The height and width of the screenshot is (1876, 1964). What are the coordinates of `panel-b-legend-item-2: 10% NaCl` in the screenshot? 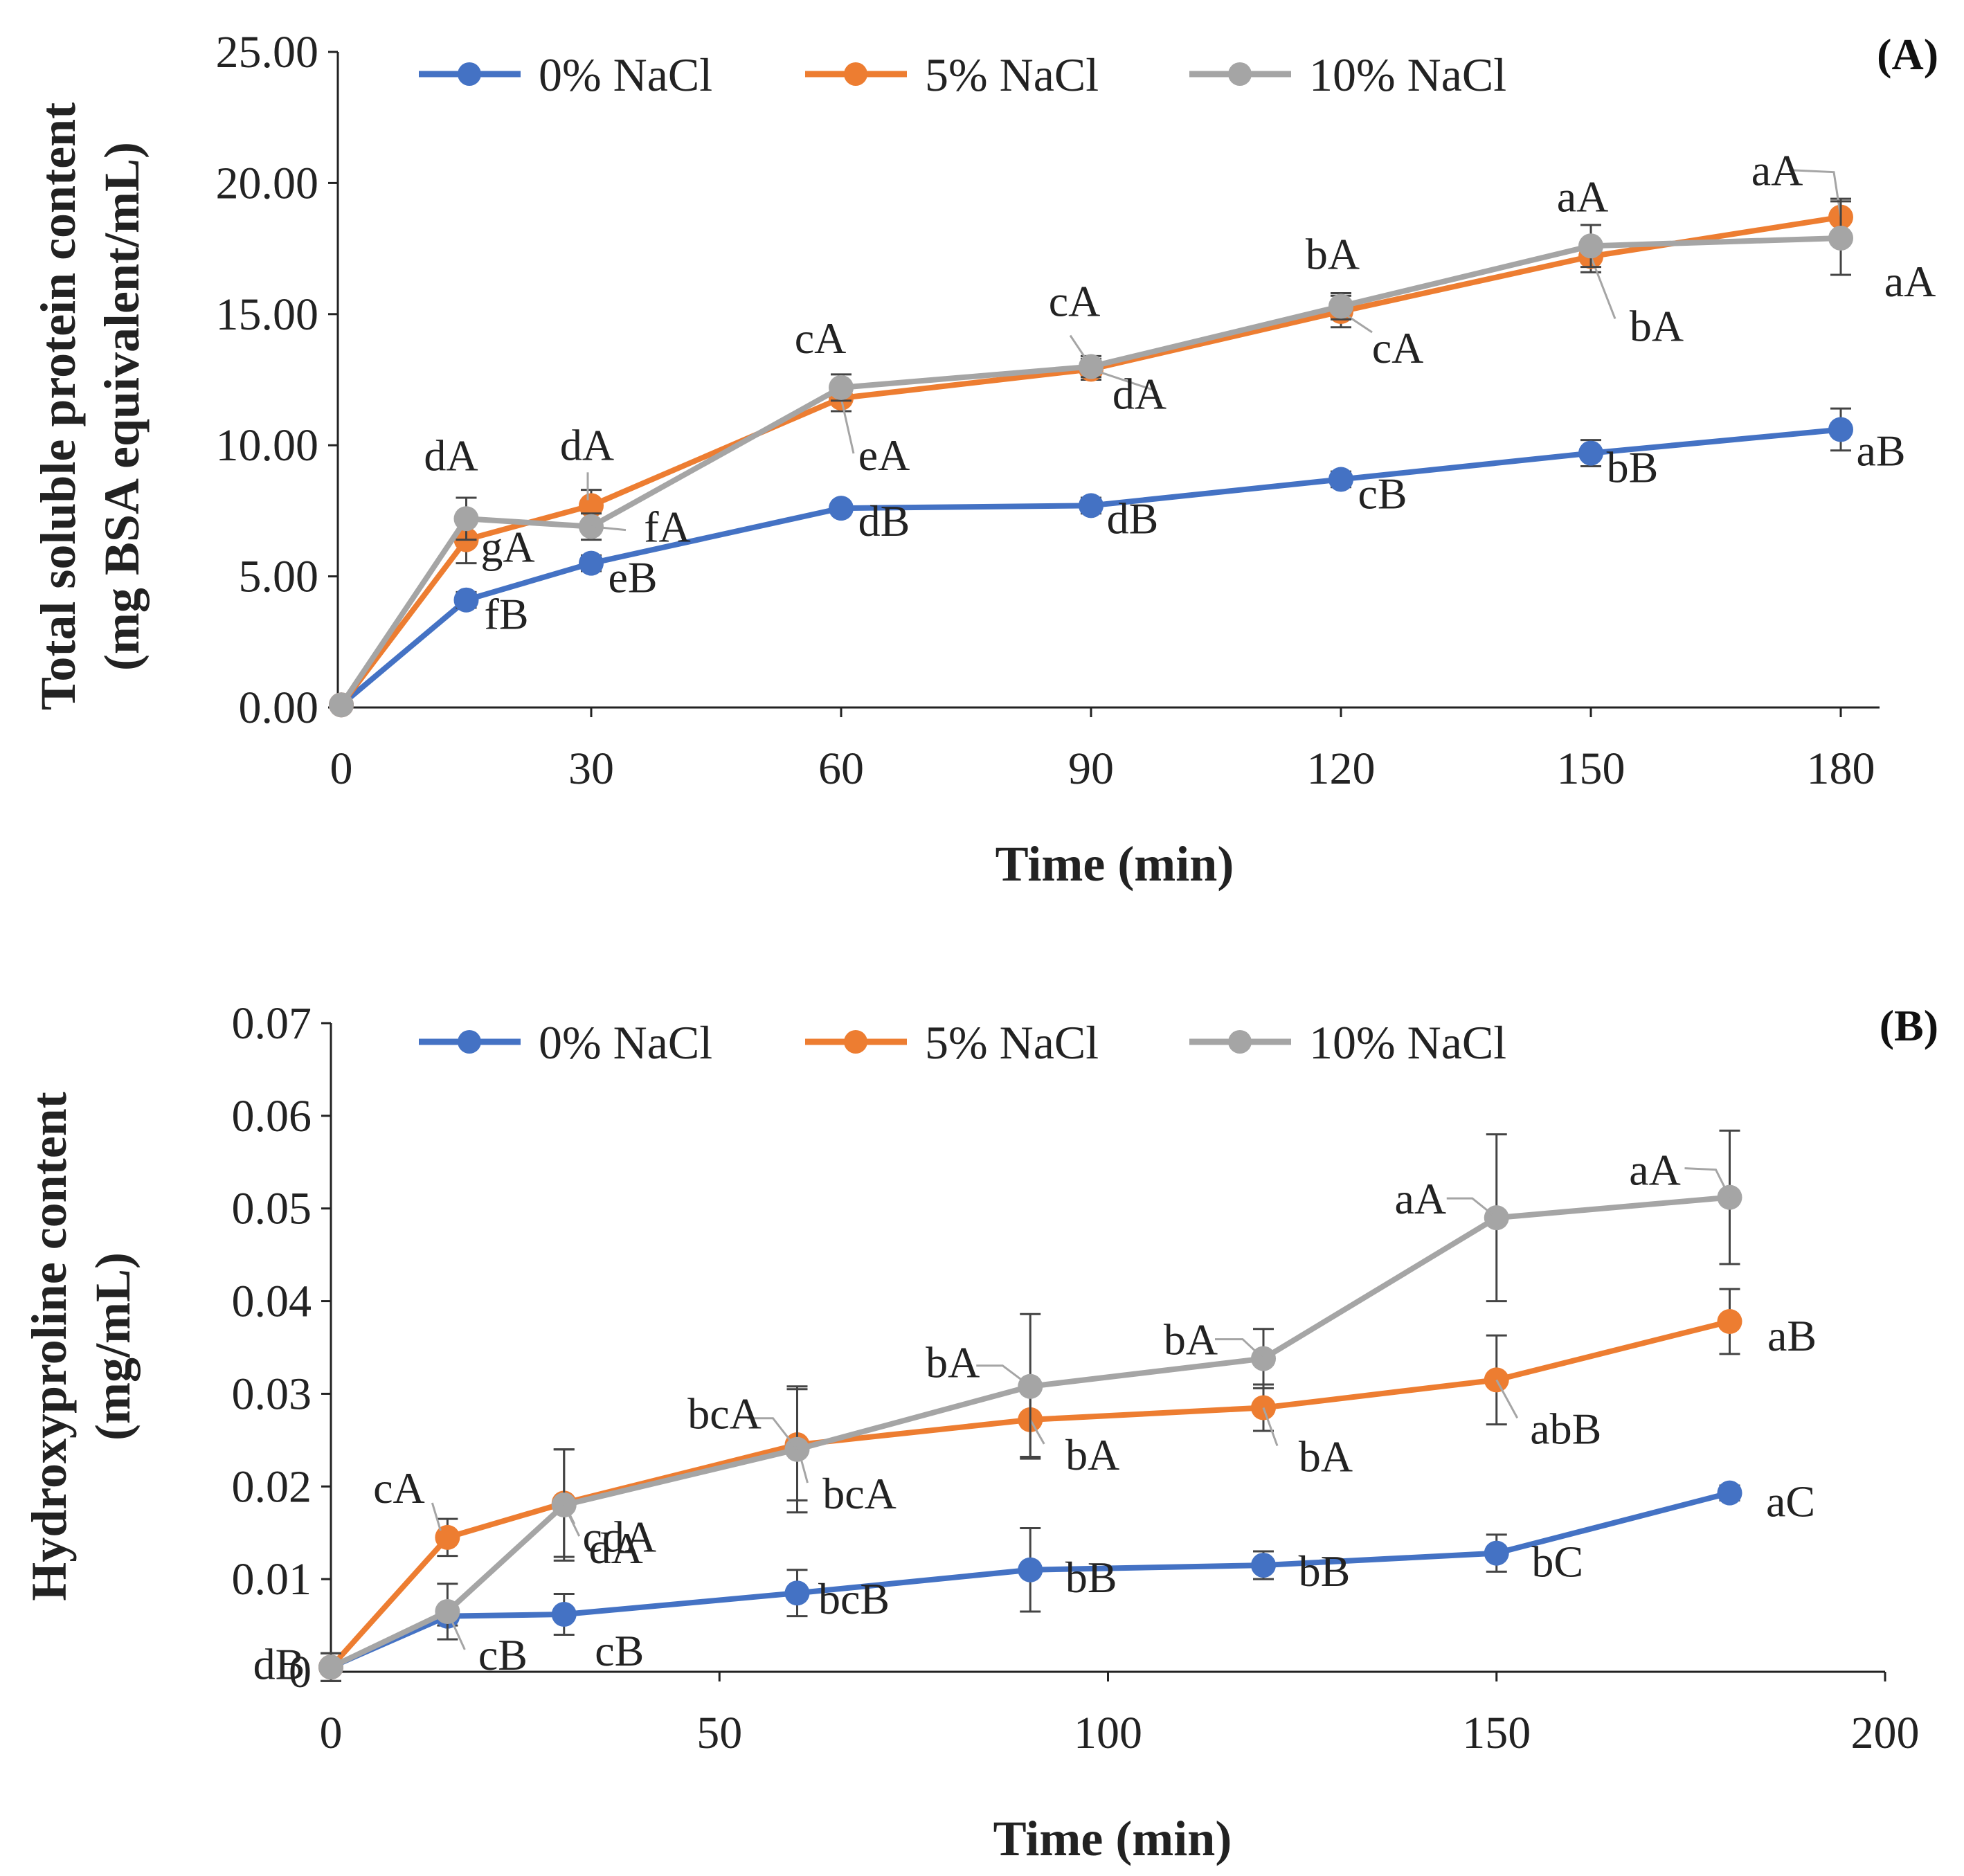 It's located at (1347, 1042).